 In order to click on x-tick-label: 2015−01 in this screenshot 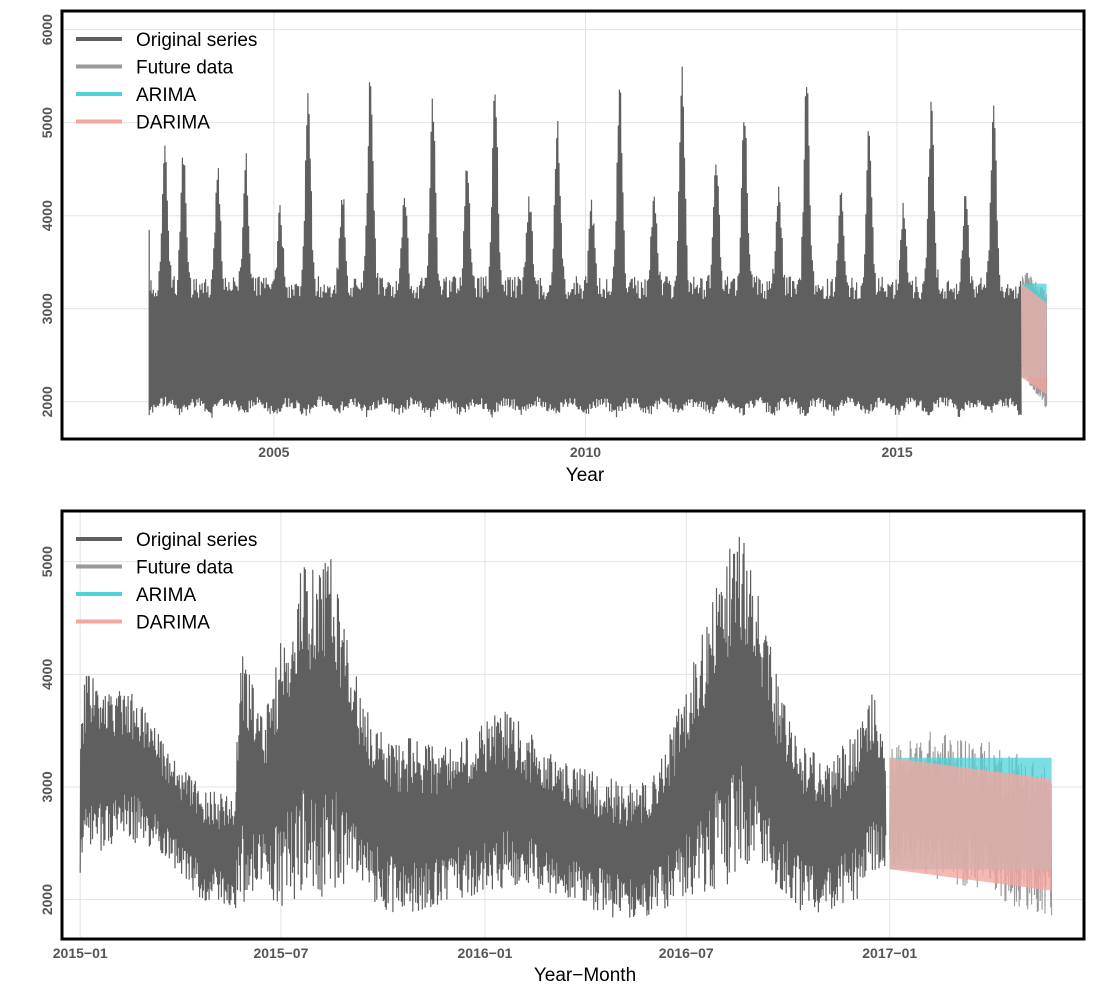, I will do `click(80, 953)`.